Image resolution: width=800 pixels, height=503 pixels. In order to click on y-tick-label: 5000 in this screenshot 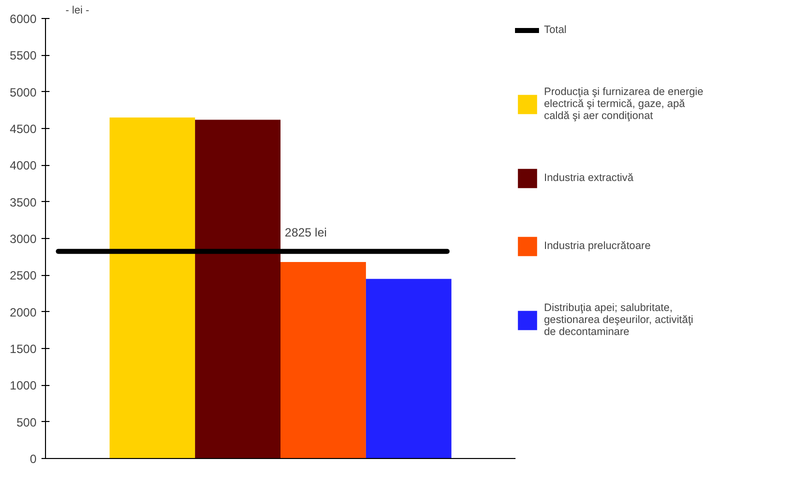, I will do `click(23, 92)`.